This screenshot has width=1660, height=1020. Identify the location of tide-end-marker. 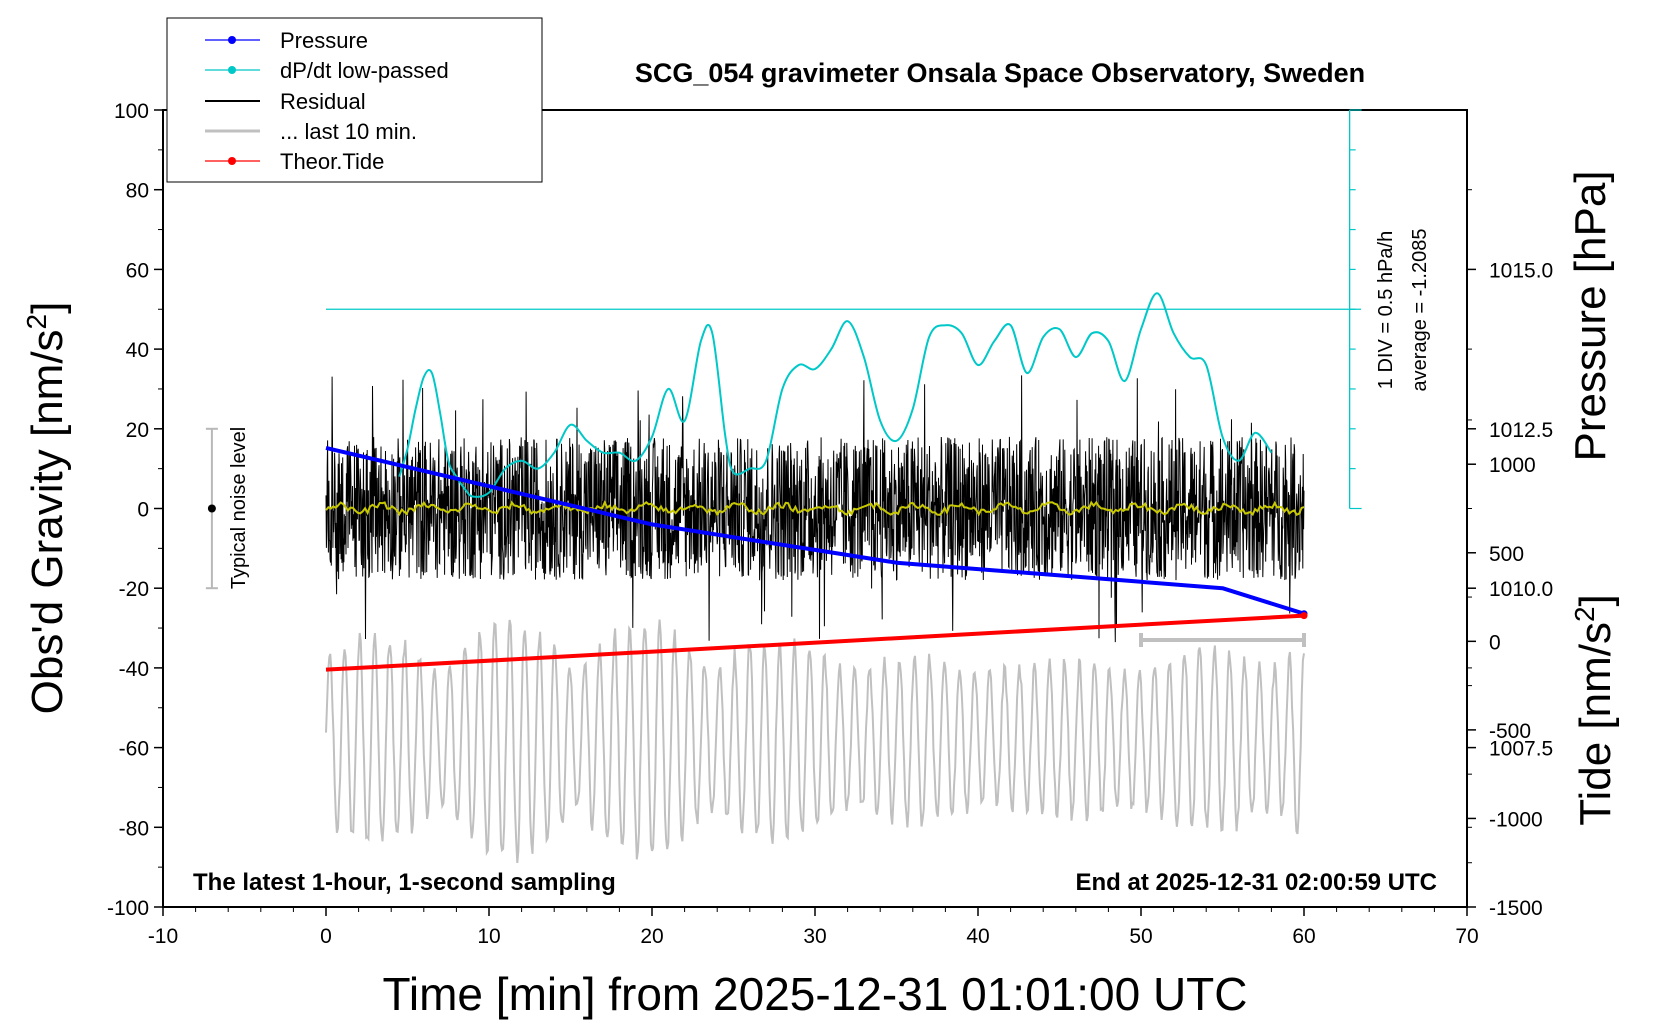
(1304, 616).